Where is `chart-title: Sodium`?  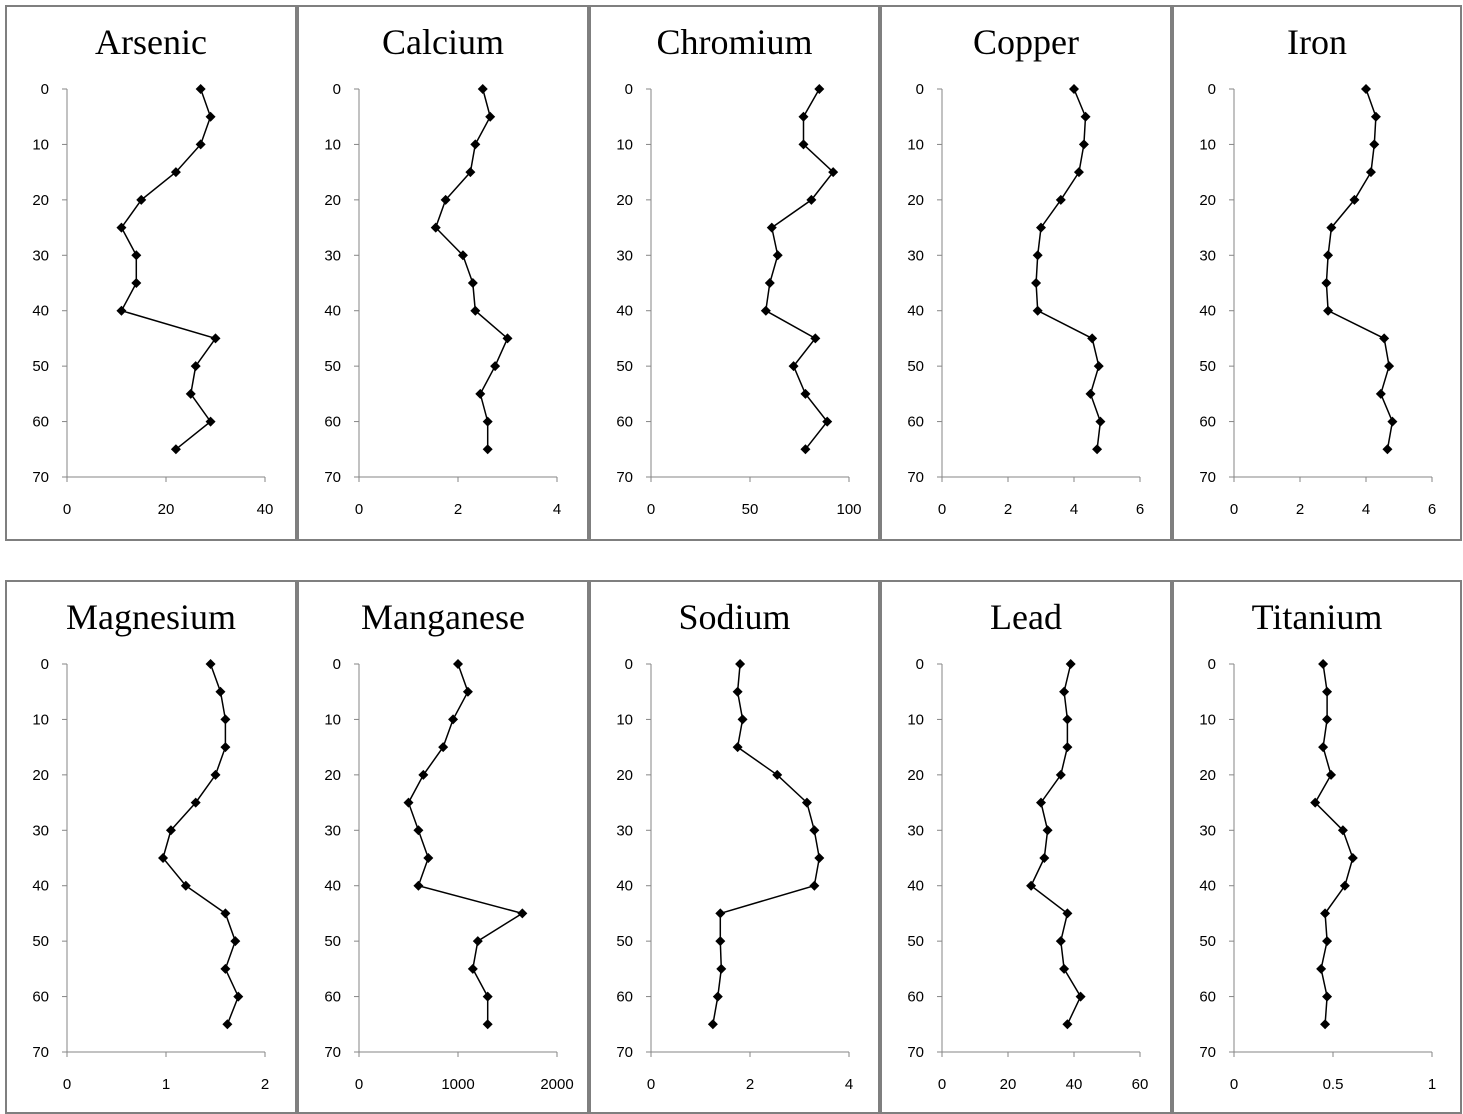
chart-title: Sodium is located at coordinates (734, 617).